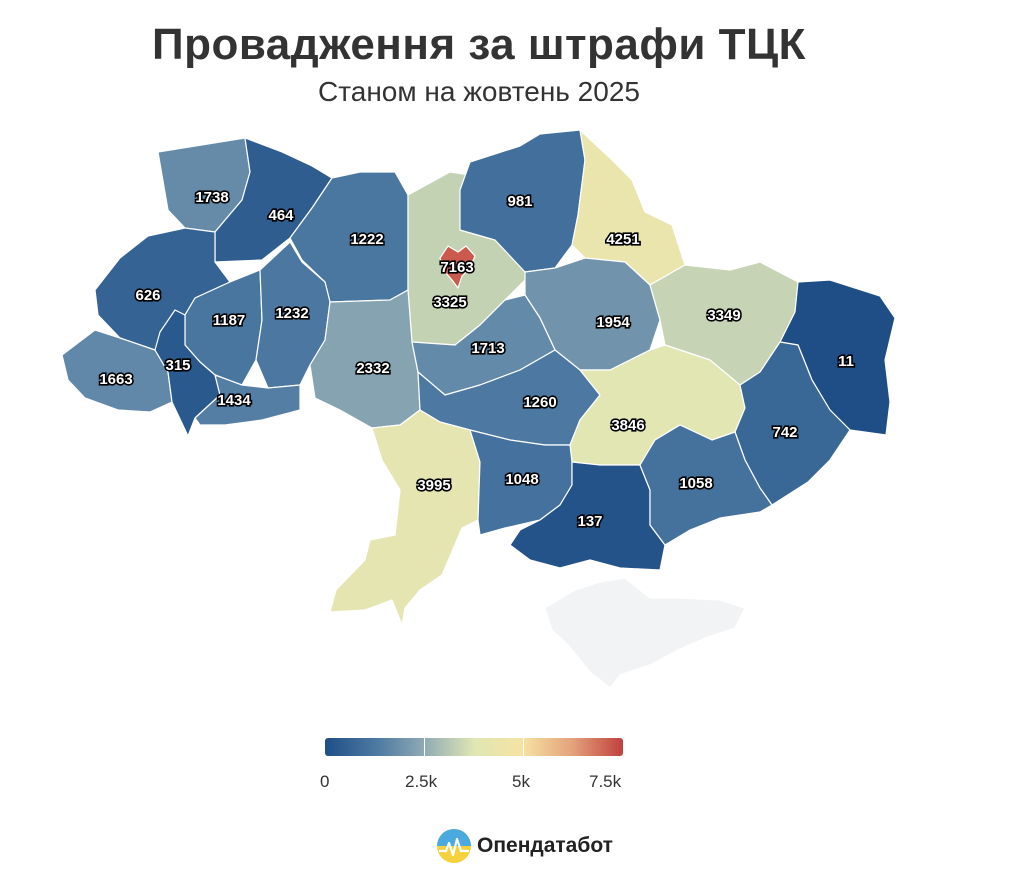  I want to click on region-value-label: 1232, so click(291, 313).